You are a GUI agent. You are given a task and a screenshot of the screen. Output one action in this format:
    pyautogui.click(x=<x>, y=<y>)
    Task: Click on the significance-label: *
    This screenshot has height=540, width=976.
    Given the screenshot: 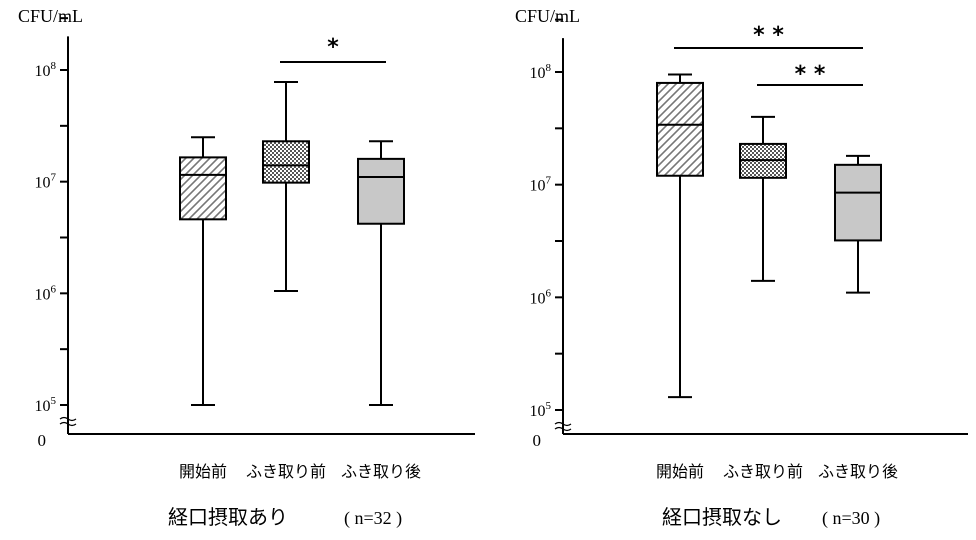 What is the action you would take?
    pyautogui.click(x=333, y=47)
    